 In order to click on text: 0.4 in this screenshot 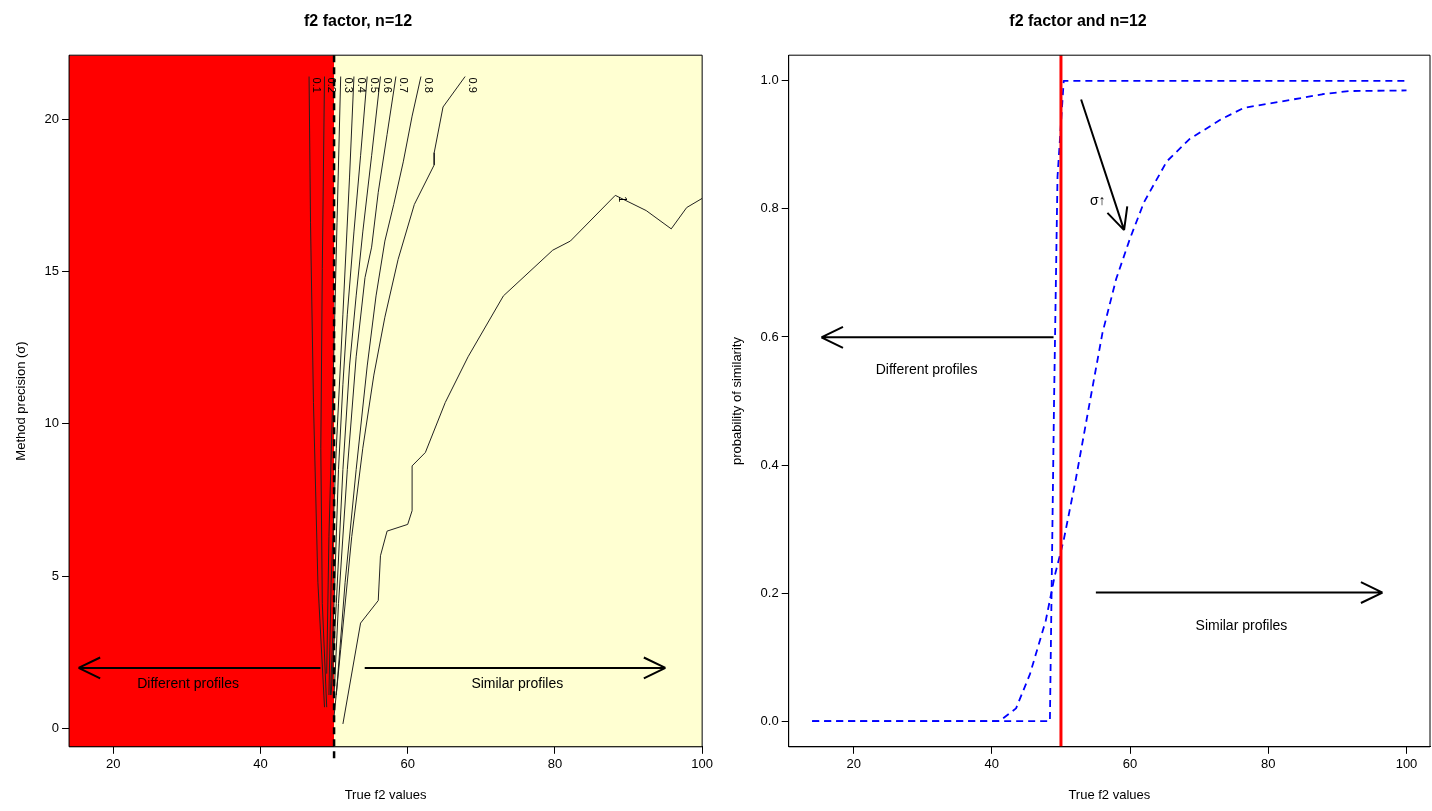, I will do `click(361, 85)`.